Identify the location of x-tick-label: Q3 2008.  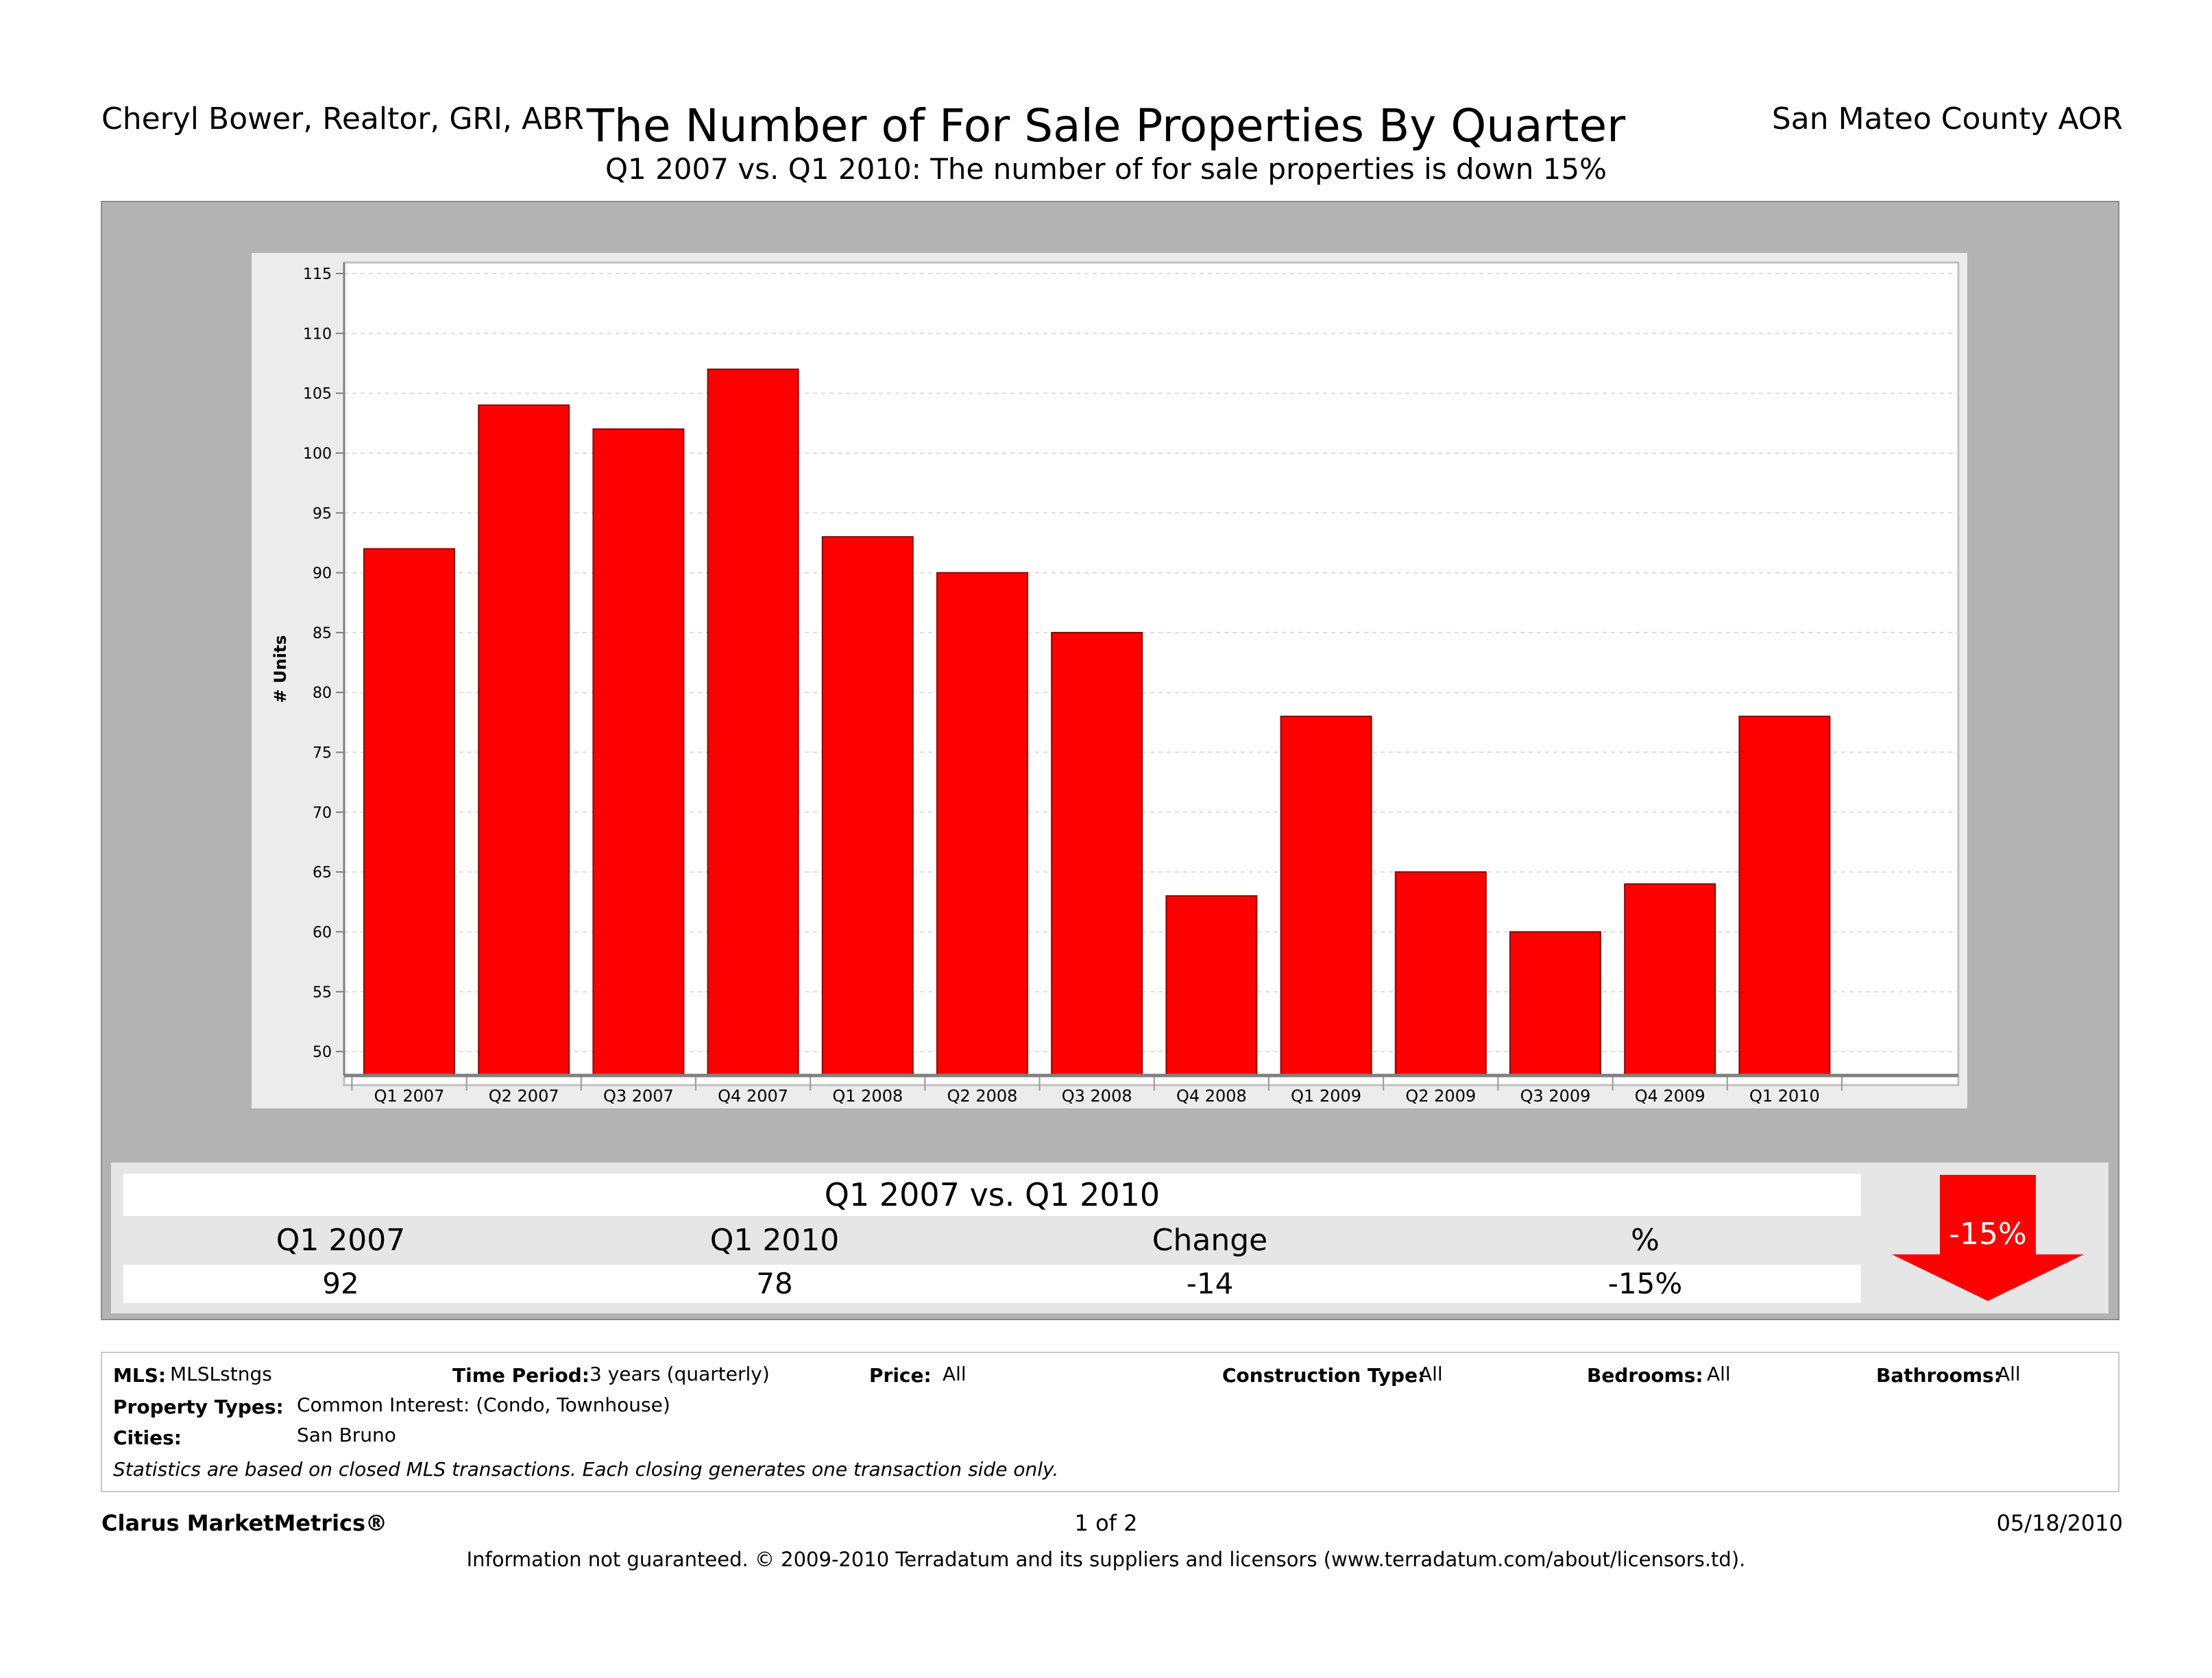
(1097, 1096).